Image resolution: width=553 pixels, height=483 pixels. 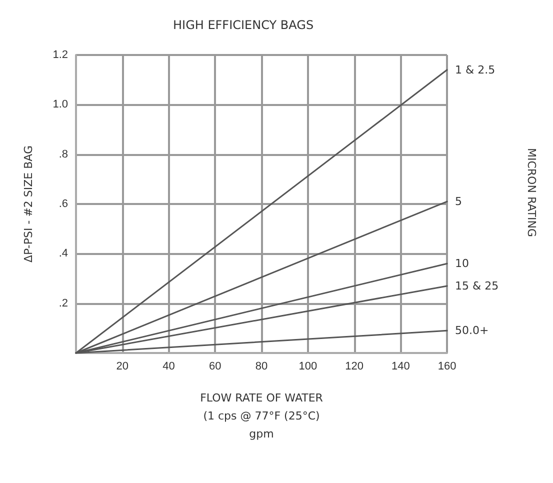 I want to click on text: MICRON RATING, so click(x=531, y=193).